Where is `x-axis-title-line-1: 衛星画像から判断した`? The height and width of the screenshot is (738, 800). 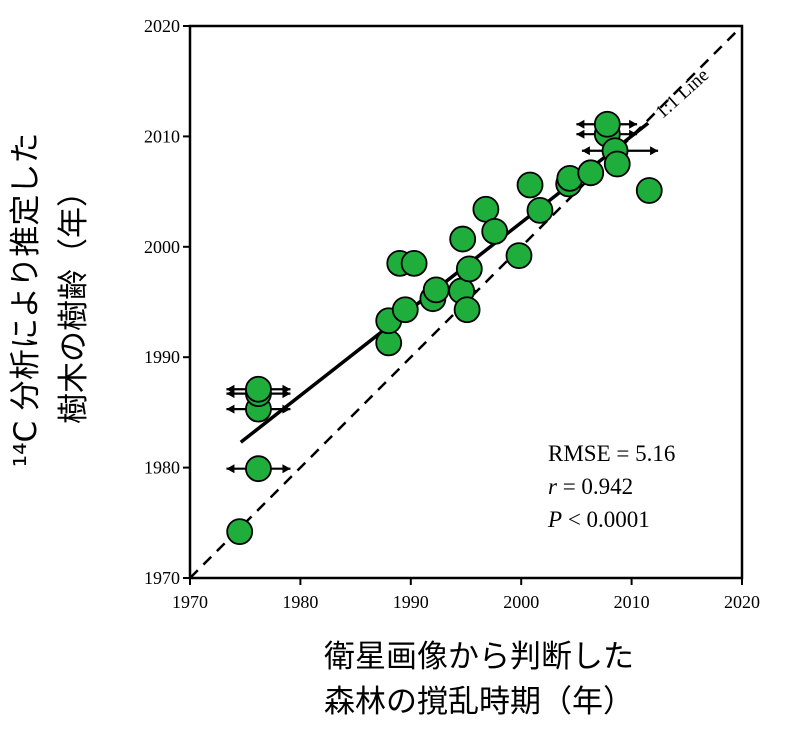 x-axis-title-line-1: 衛星画像から判断した is located at coordinates (479, 657).